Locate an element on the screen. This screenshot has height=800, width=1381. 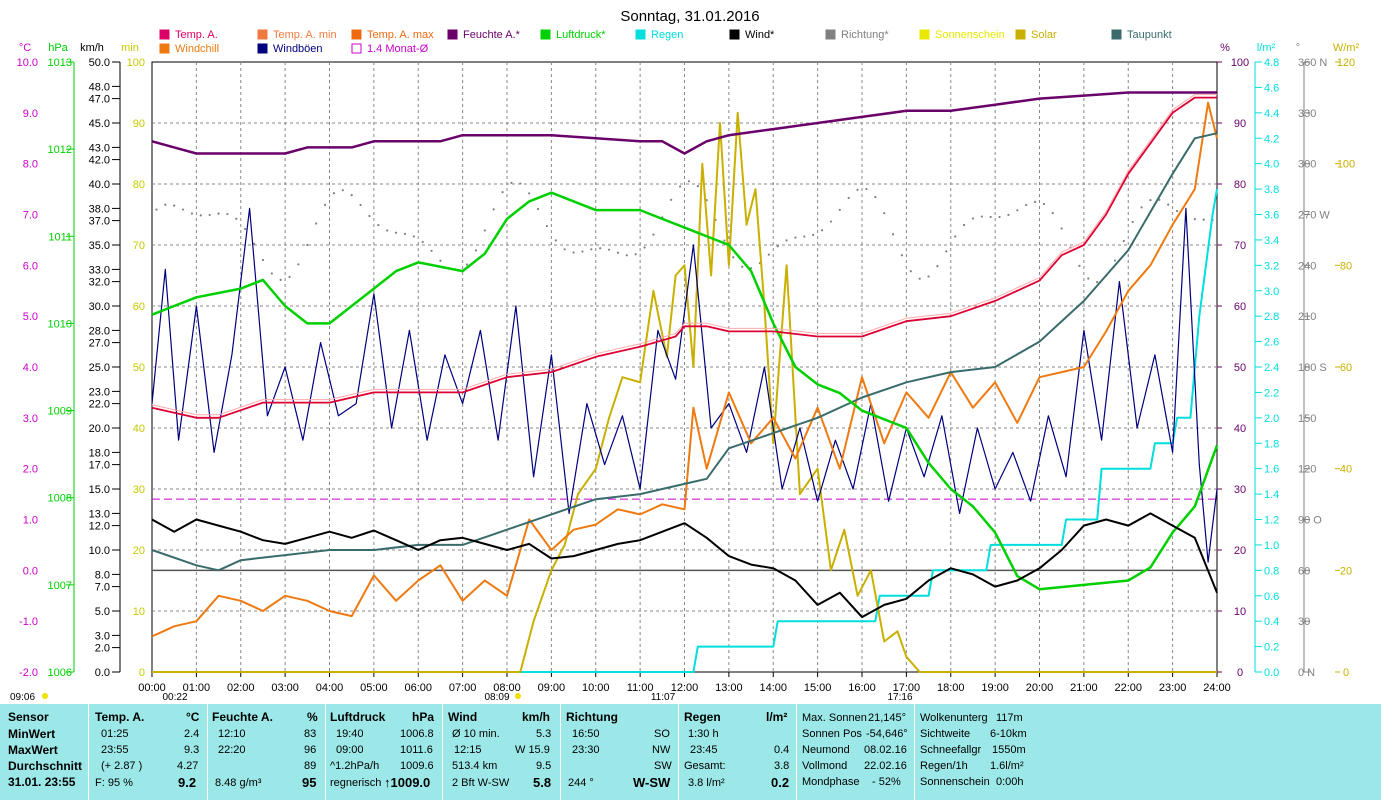
humidity-axis-label: 40 is located at coordinates (1240, 429).